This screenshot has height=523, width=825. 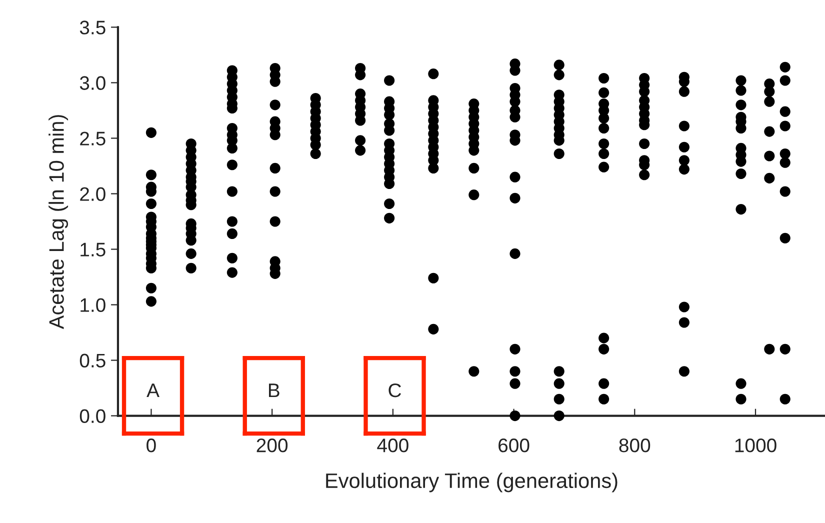 I want to click on x-tick-label: 600, so click(x=514, y=445).